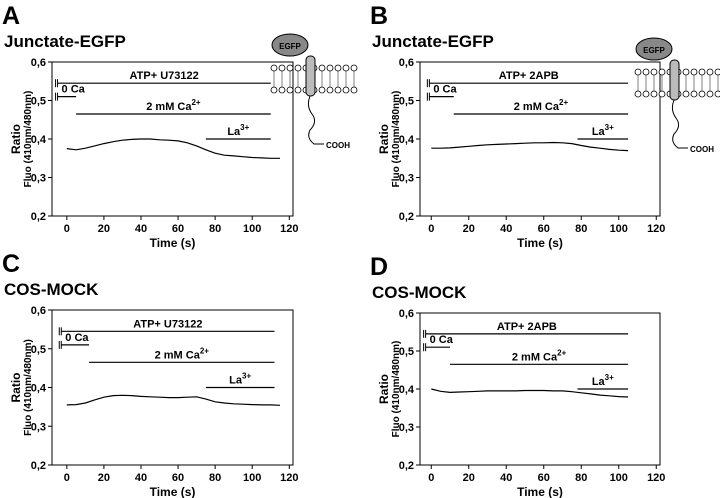 The image size is (720, 498). Describe the element at coordinates (679, 124) in the screenshot. I see `tail` at that location.